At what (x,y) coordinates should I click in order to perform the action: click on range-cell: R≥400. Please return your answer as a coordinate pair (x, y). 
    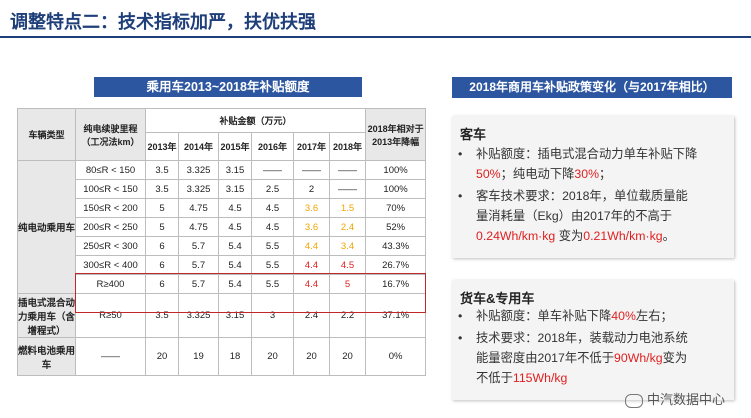
    Looking at the image, I should click on (110, 284).